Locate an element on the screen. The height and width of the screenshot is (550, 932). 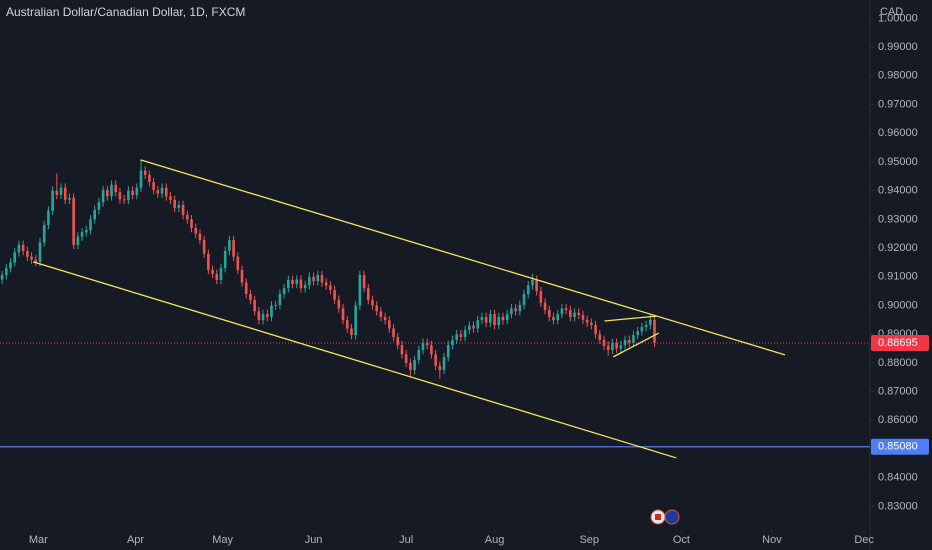
y-tick-label: 0.90000 is located at coordinates (898, 305).